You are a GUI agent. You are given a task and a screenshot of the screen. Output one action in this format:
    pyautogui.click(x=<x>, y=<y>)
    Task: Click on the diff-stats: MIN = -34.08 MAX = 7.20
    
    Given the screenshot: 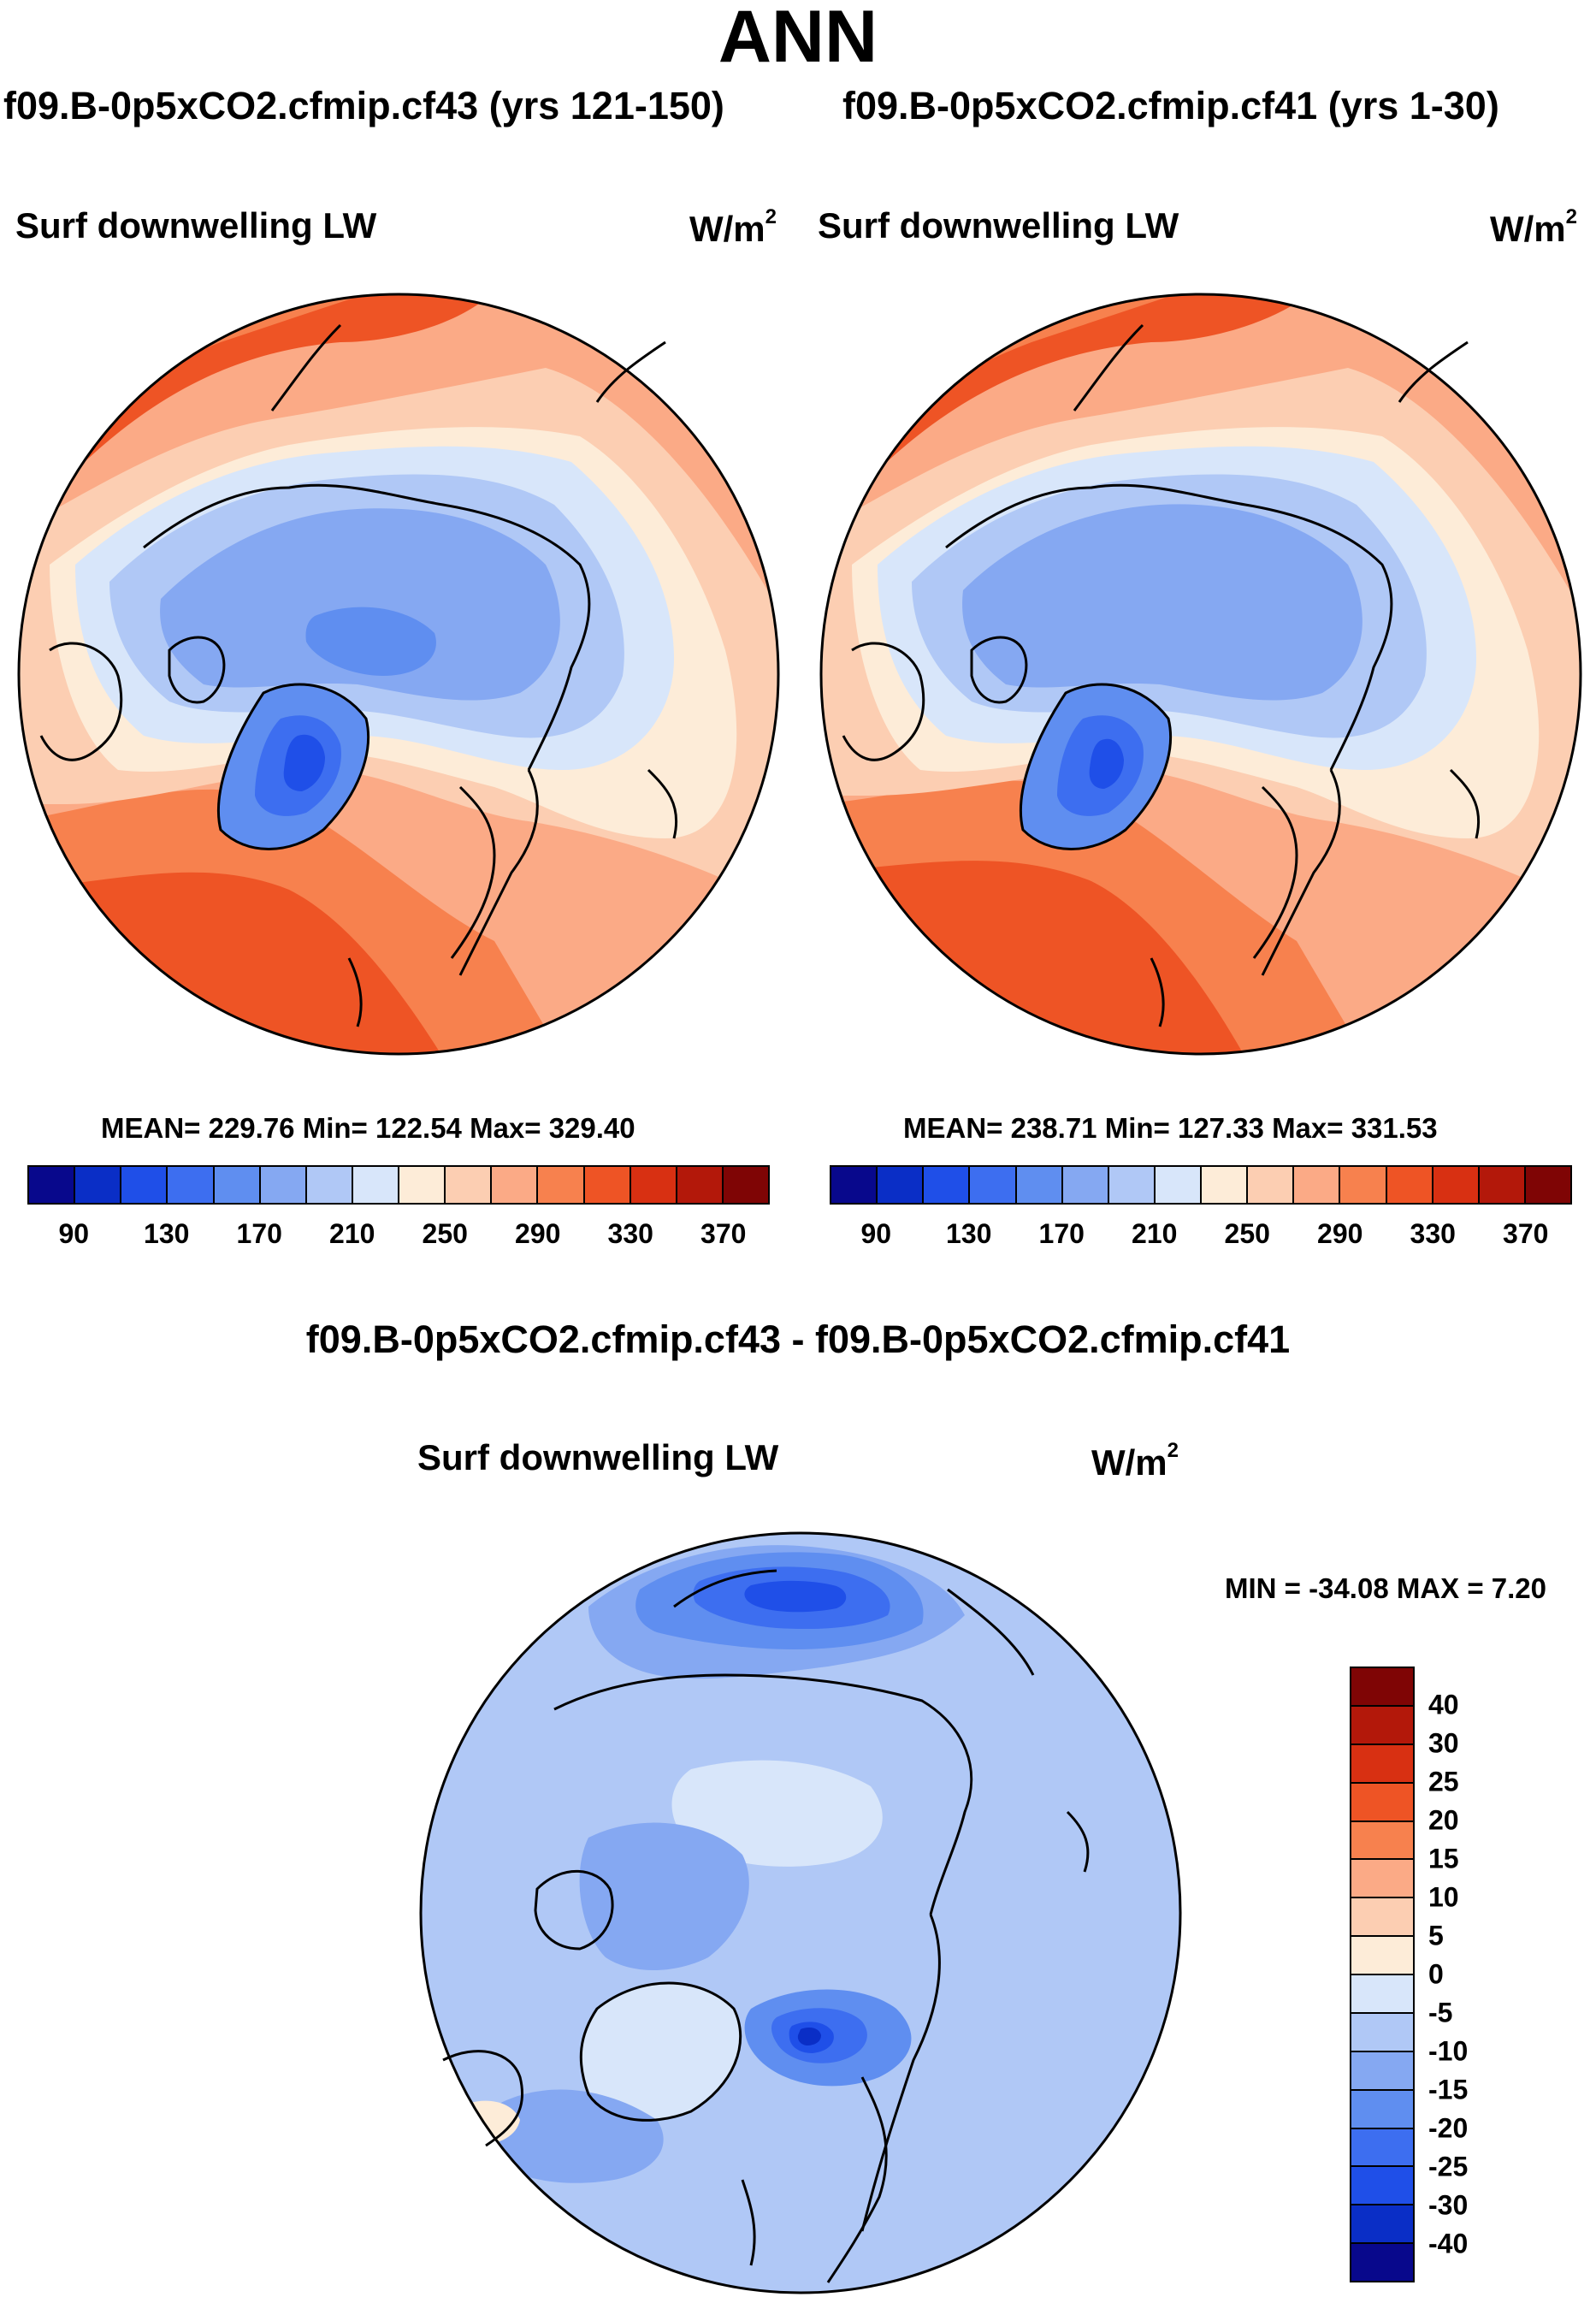 What is the action you would take?
    pyautogui.click(x=1386, y=1588)
    